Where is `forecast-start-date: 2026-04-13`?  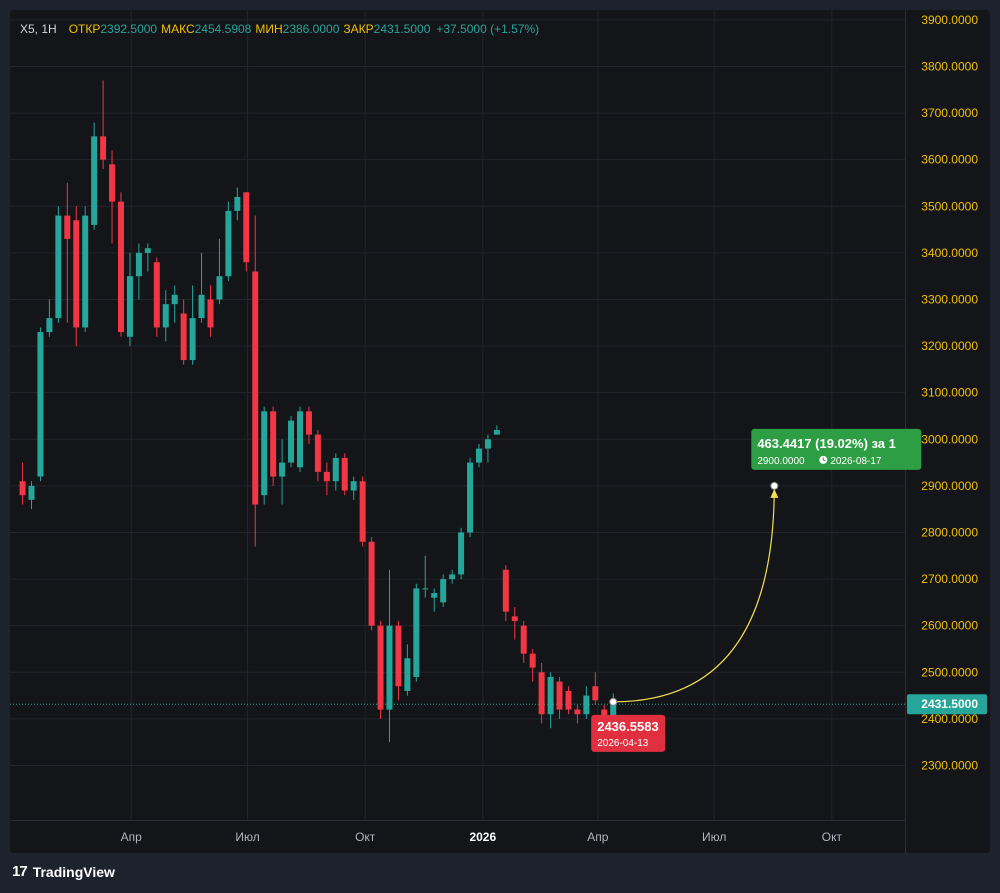 forecast-start-date: 2026-04-13 is located at coordinates (623, 743).